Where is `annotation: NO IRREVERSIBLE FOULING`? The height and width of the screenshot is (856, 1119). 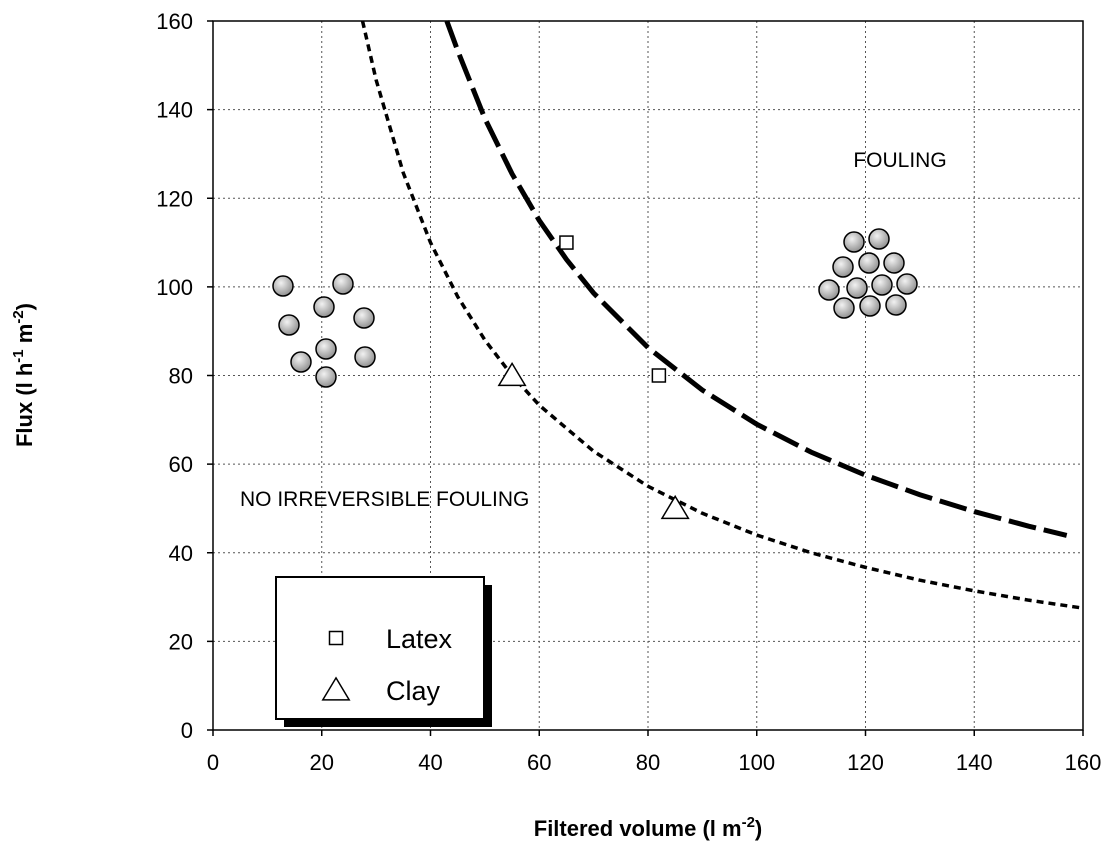 annotation: NO IRREVERSIBLE FOULING is located at coordinates (384, 499).